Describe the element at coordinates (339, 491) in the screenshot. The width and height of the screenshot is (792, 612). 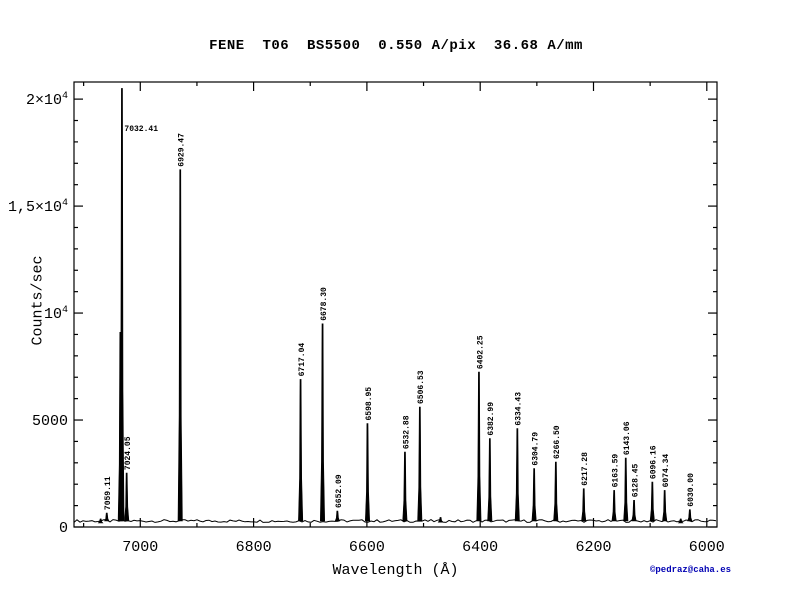
I see `peak-label: 6652.09` at that location.